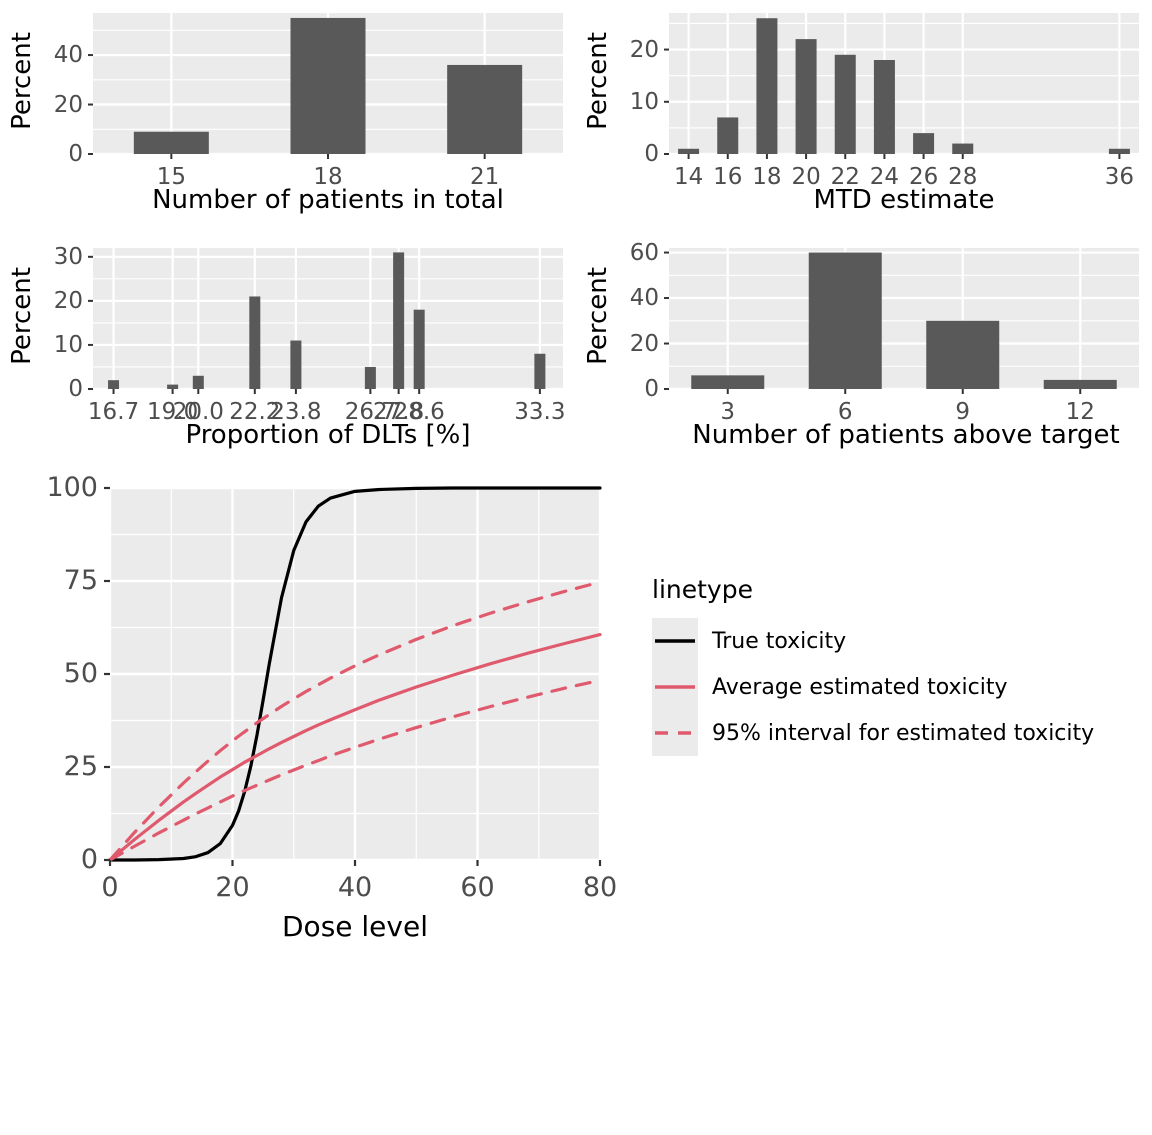  What do you see at coordinates (80, 580) in the screenshot?
I see `y-tick-label: 75` at bounding box center [80, 580].